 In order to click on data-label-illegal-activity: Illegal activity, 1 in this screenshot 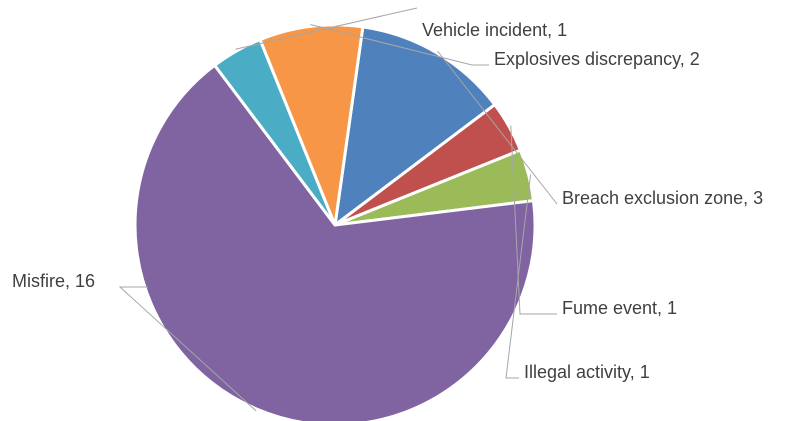, I will do `click(587, 372)`.